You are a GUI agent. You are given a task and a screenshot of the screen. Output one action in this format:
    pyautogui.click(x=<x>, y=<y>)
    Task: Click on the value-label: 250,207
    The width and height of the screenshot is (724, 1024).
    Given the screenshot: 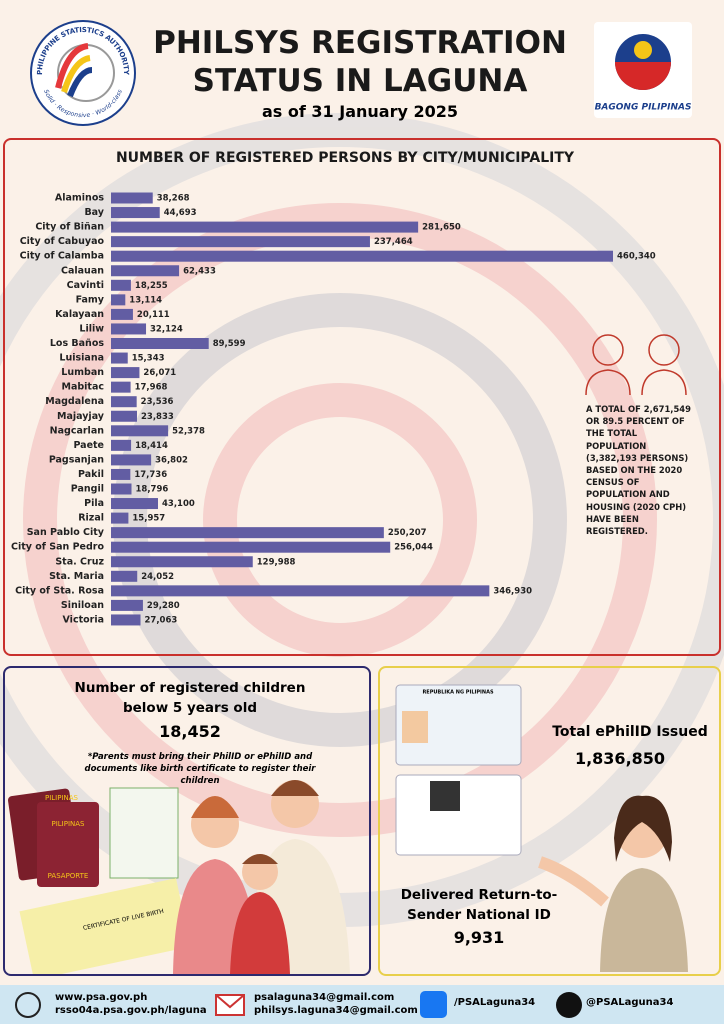 What is the action you would take?
    pyautogui.click(x=407, y=533)
    